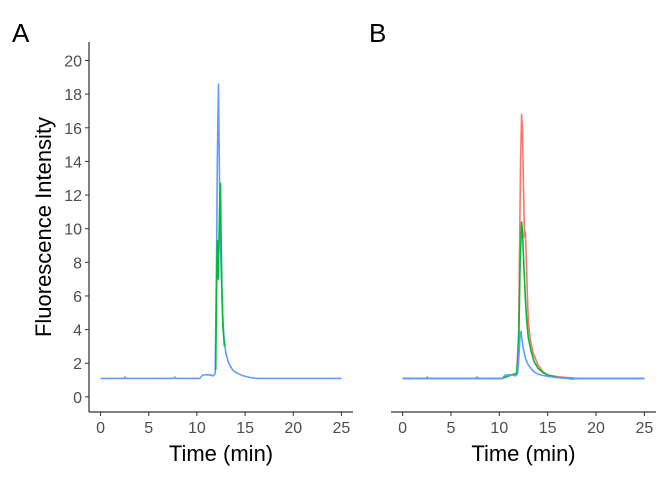  I want to click on panel-tag-a: A, so click(21, 33).